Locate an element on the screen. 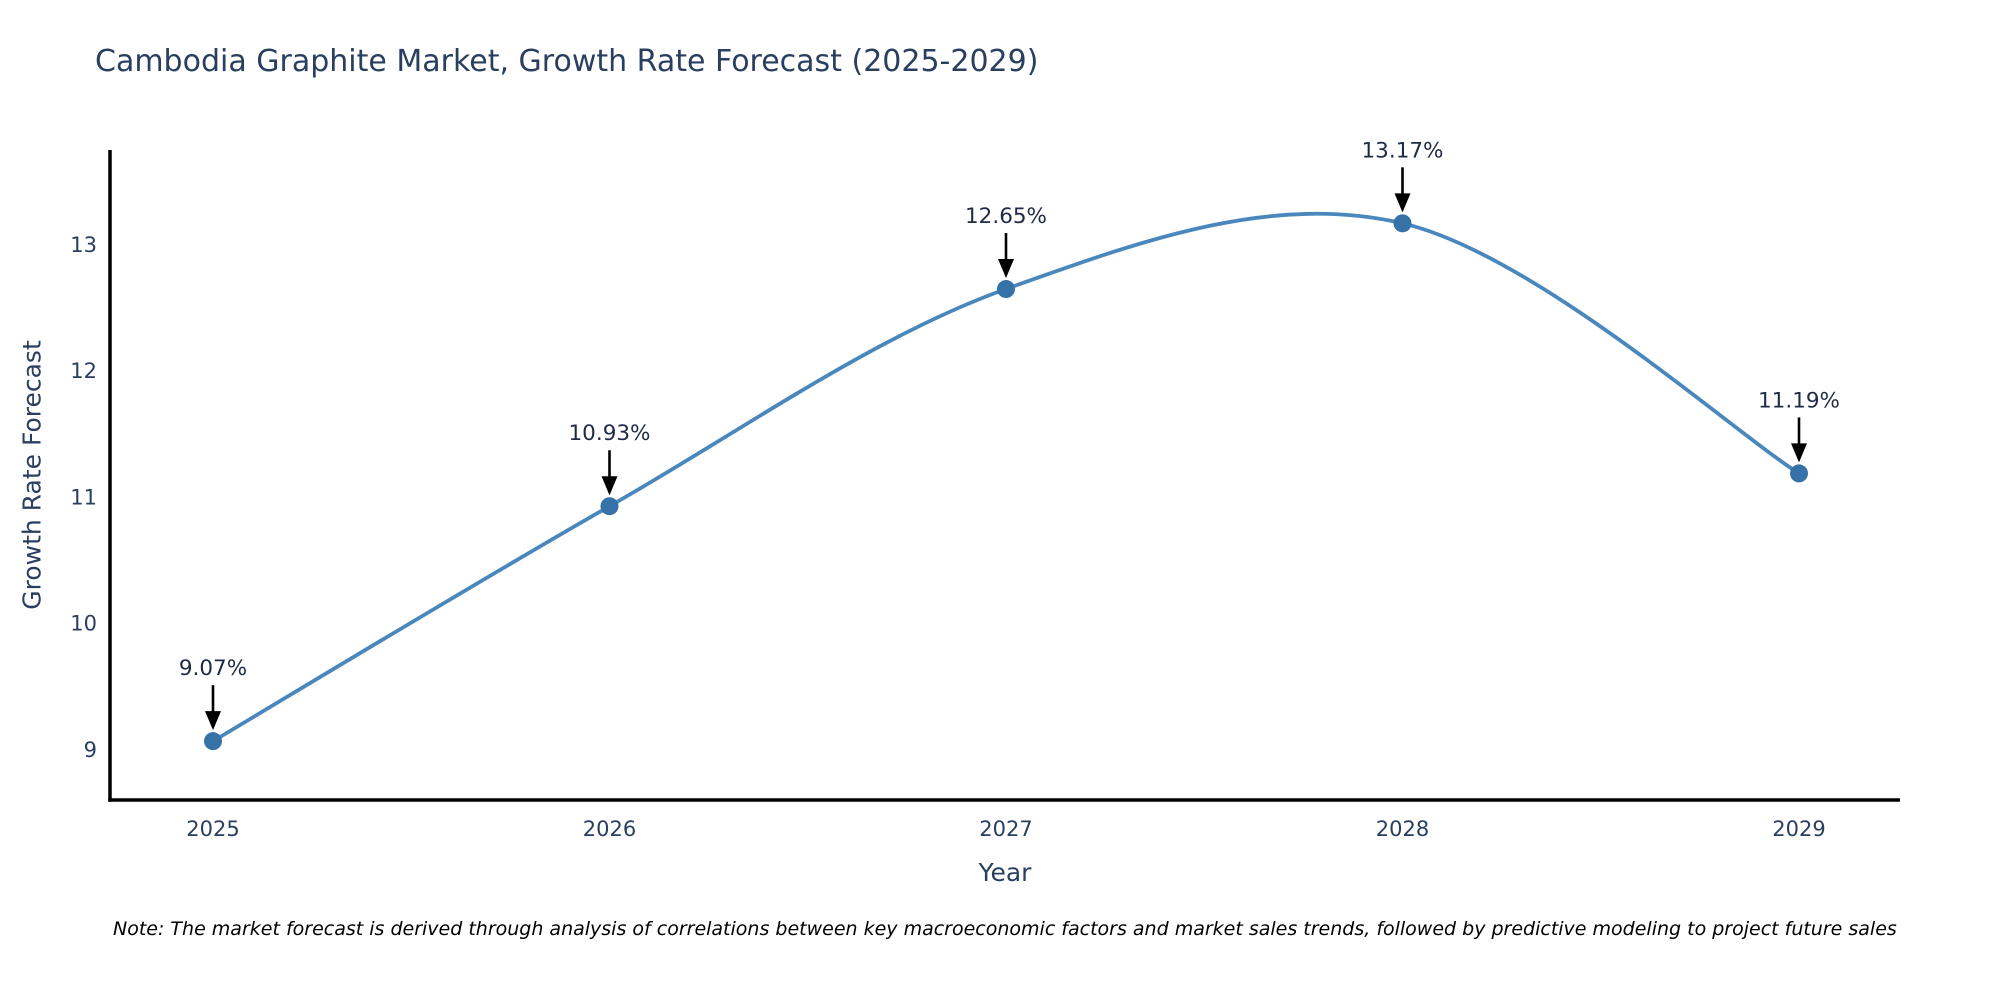 The height and width of the screenshot is (1000, 2000). annotation-label: 10.93% is located at coordinates (610, 433).